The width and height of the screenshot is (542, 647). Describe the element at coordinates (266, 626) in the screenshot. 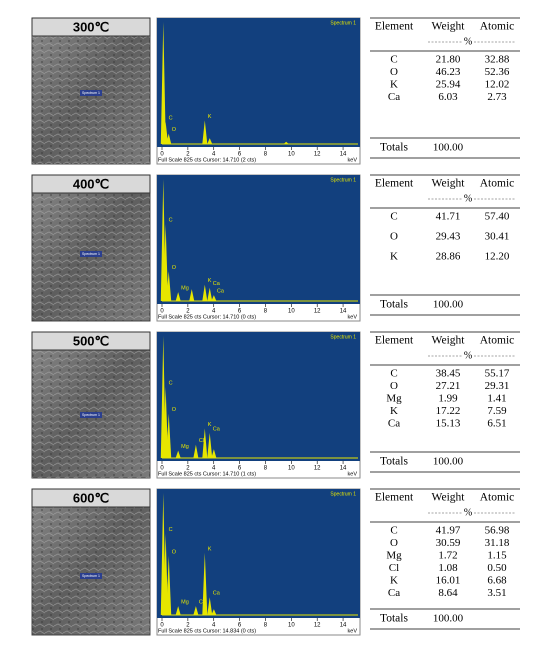

I see `x-tick-label: 8` at that location.